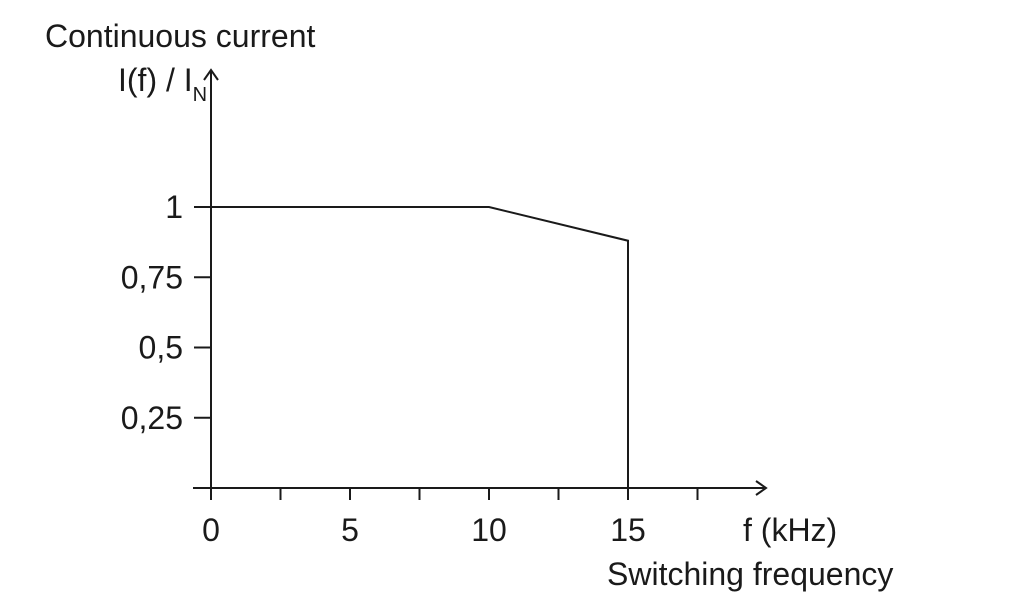  Describe the element at coordinates (161, 348) in the screenshot. I see `y-tick-label: 0,5` at that location.